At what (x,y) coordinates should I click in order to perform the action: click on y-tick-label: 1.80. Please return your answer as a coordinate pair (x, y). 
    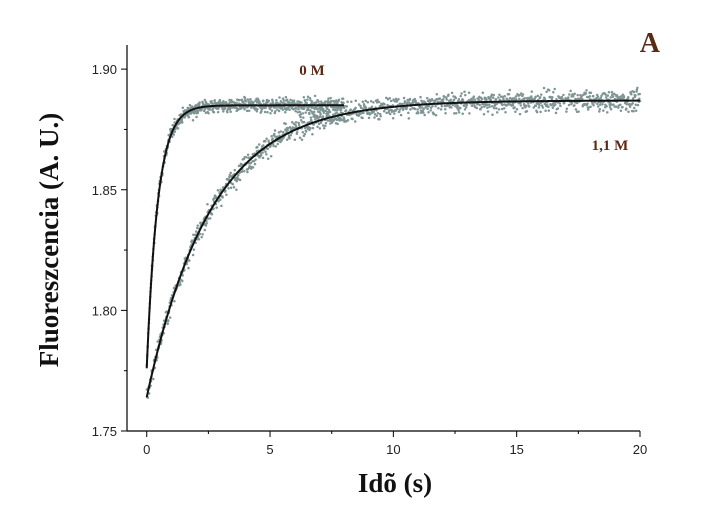
    Looking at the image, I should click on (104, 310).